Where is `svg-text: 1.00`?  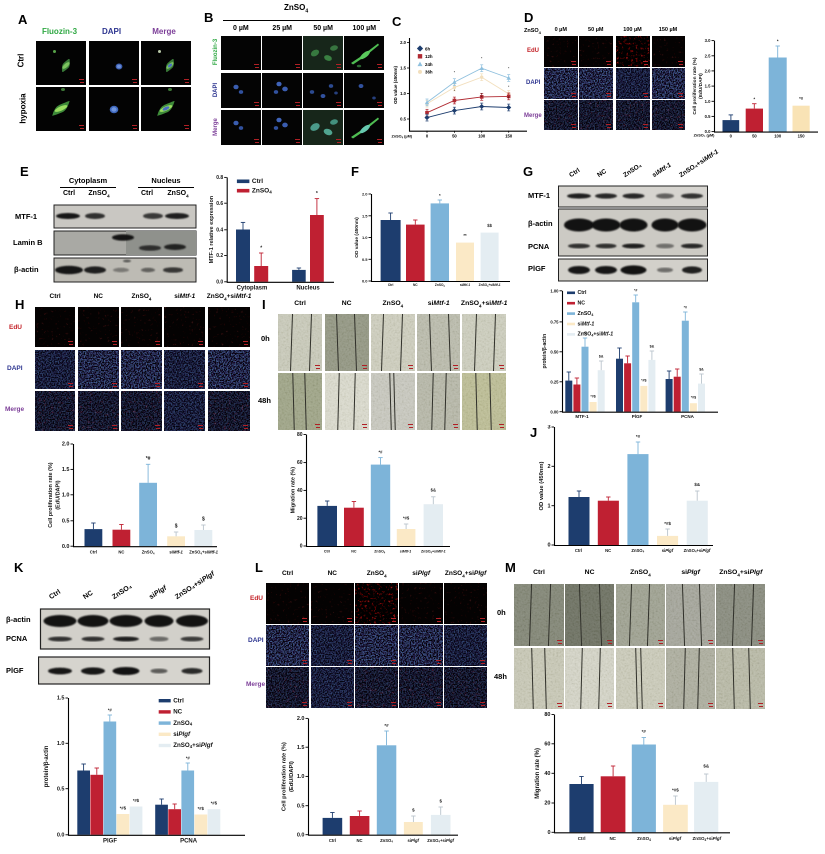 svg-text: 1.00 is located at coordinates (554, 290).